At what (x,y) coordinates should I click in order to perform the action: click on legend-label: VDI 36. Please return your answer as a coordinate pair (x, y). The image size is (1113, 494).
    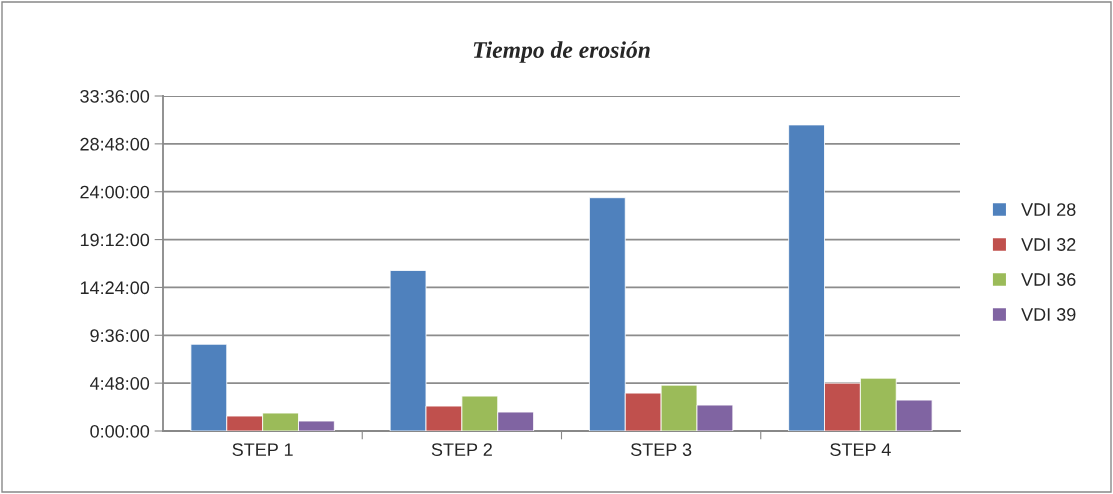
    Looking at the image, I should click on (1048, 279).